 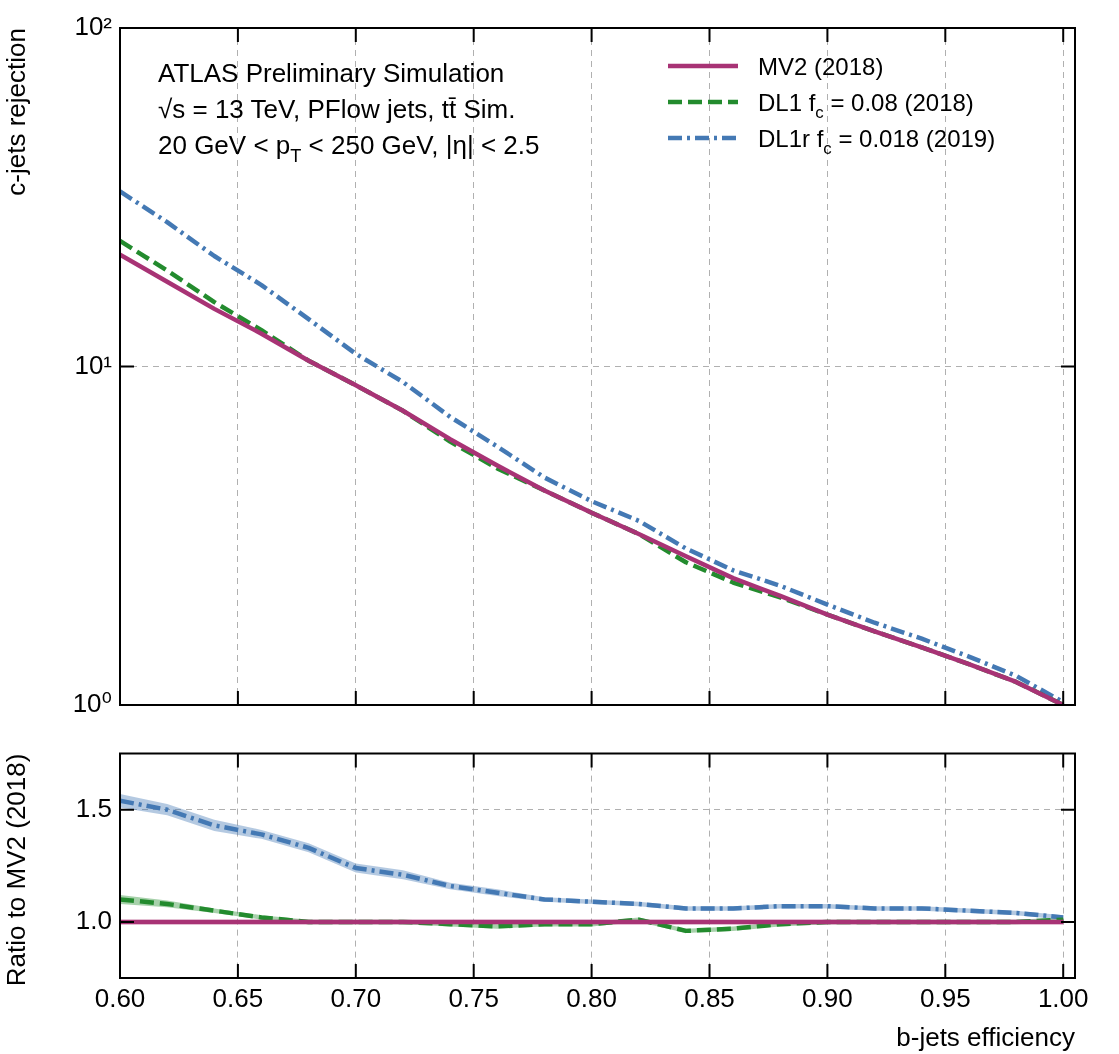 What do you see at coordinates (591, 997) in the screenshot?
I see `x-tick-label: 0.80` at bounding box center [591, 997].